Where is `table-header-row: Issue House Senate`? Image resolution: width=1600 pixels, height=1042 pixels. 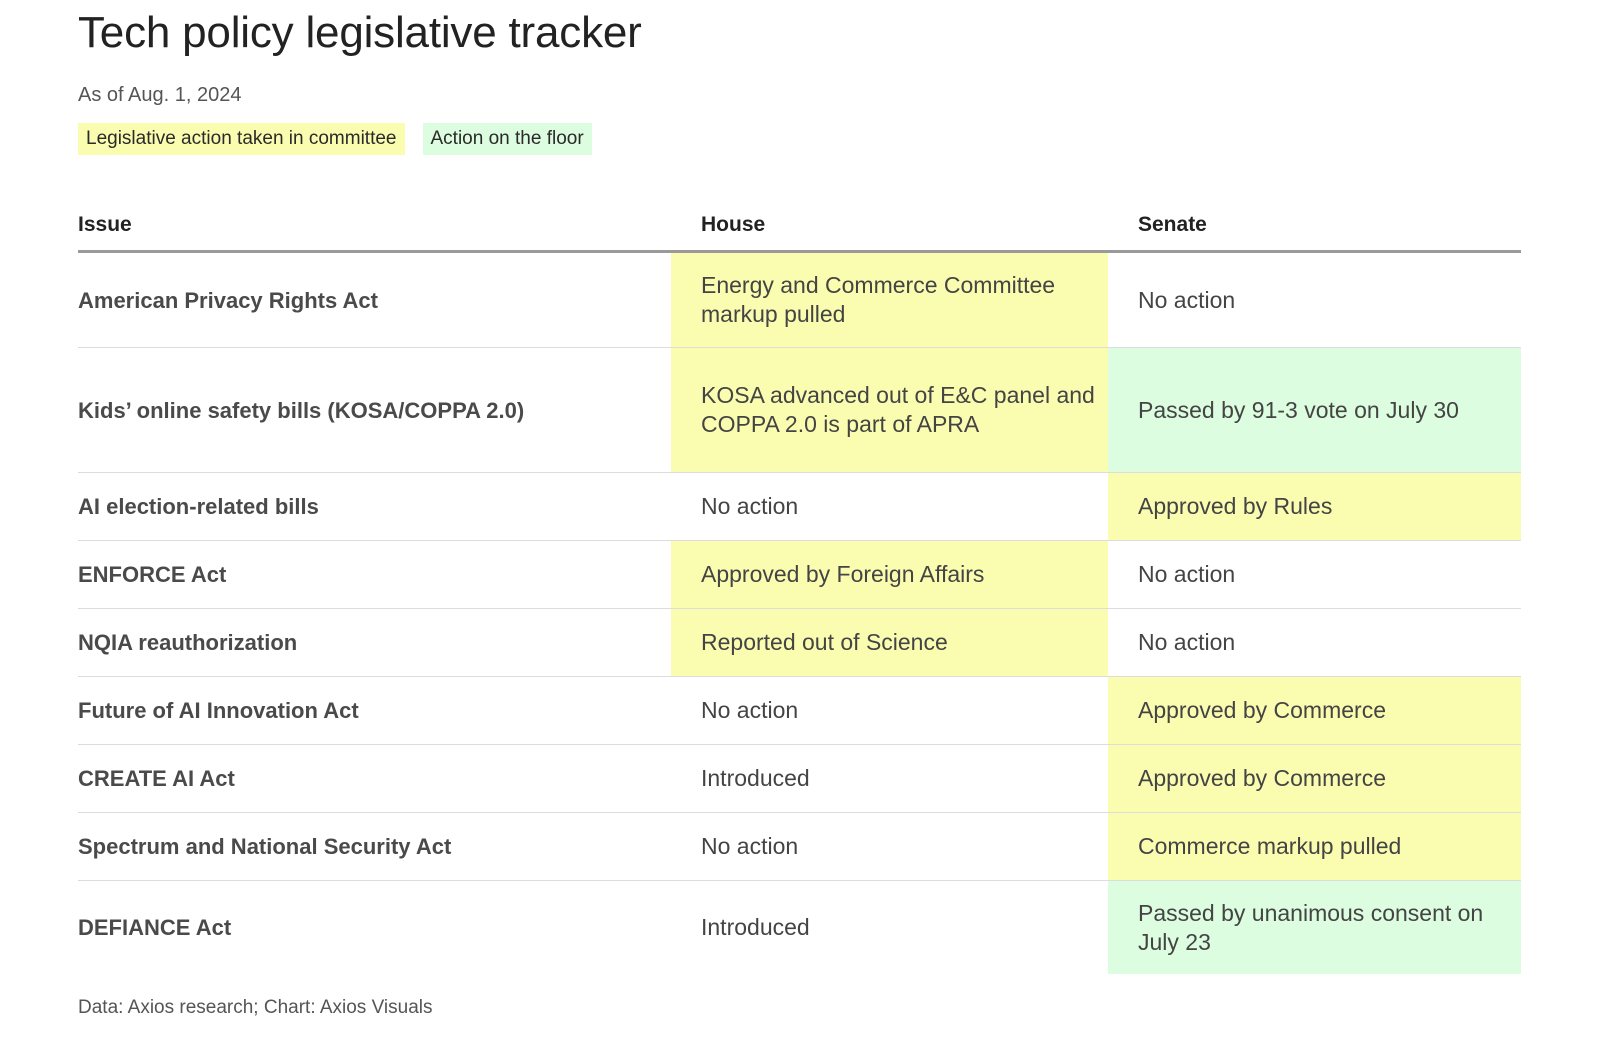 table-header-row: Issue House Senate is located at coordinates (799, 226).